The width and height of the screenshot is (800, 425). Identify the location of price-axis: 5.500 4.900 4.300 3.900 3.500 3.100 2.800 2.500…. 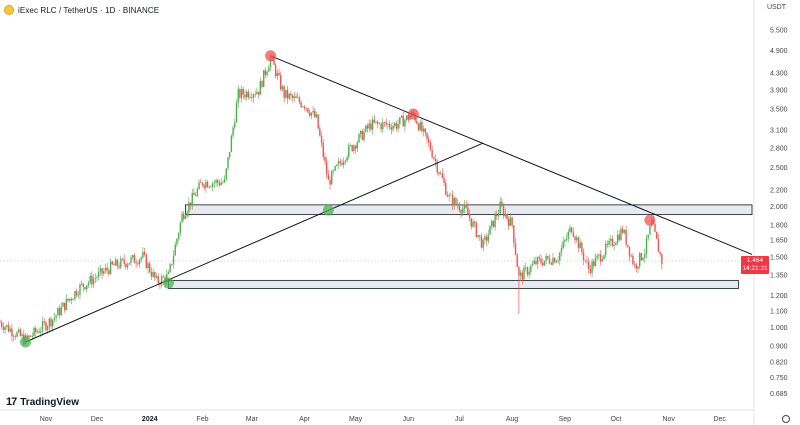
(770, 212).